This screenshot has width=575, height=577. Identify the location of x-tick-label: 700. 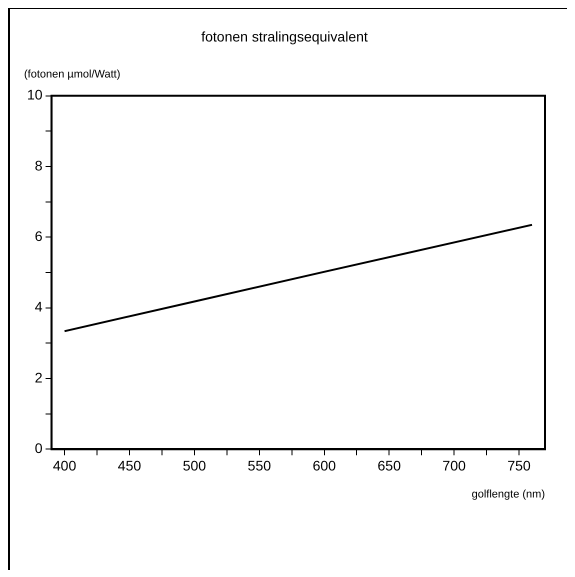
(454, 465).